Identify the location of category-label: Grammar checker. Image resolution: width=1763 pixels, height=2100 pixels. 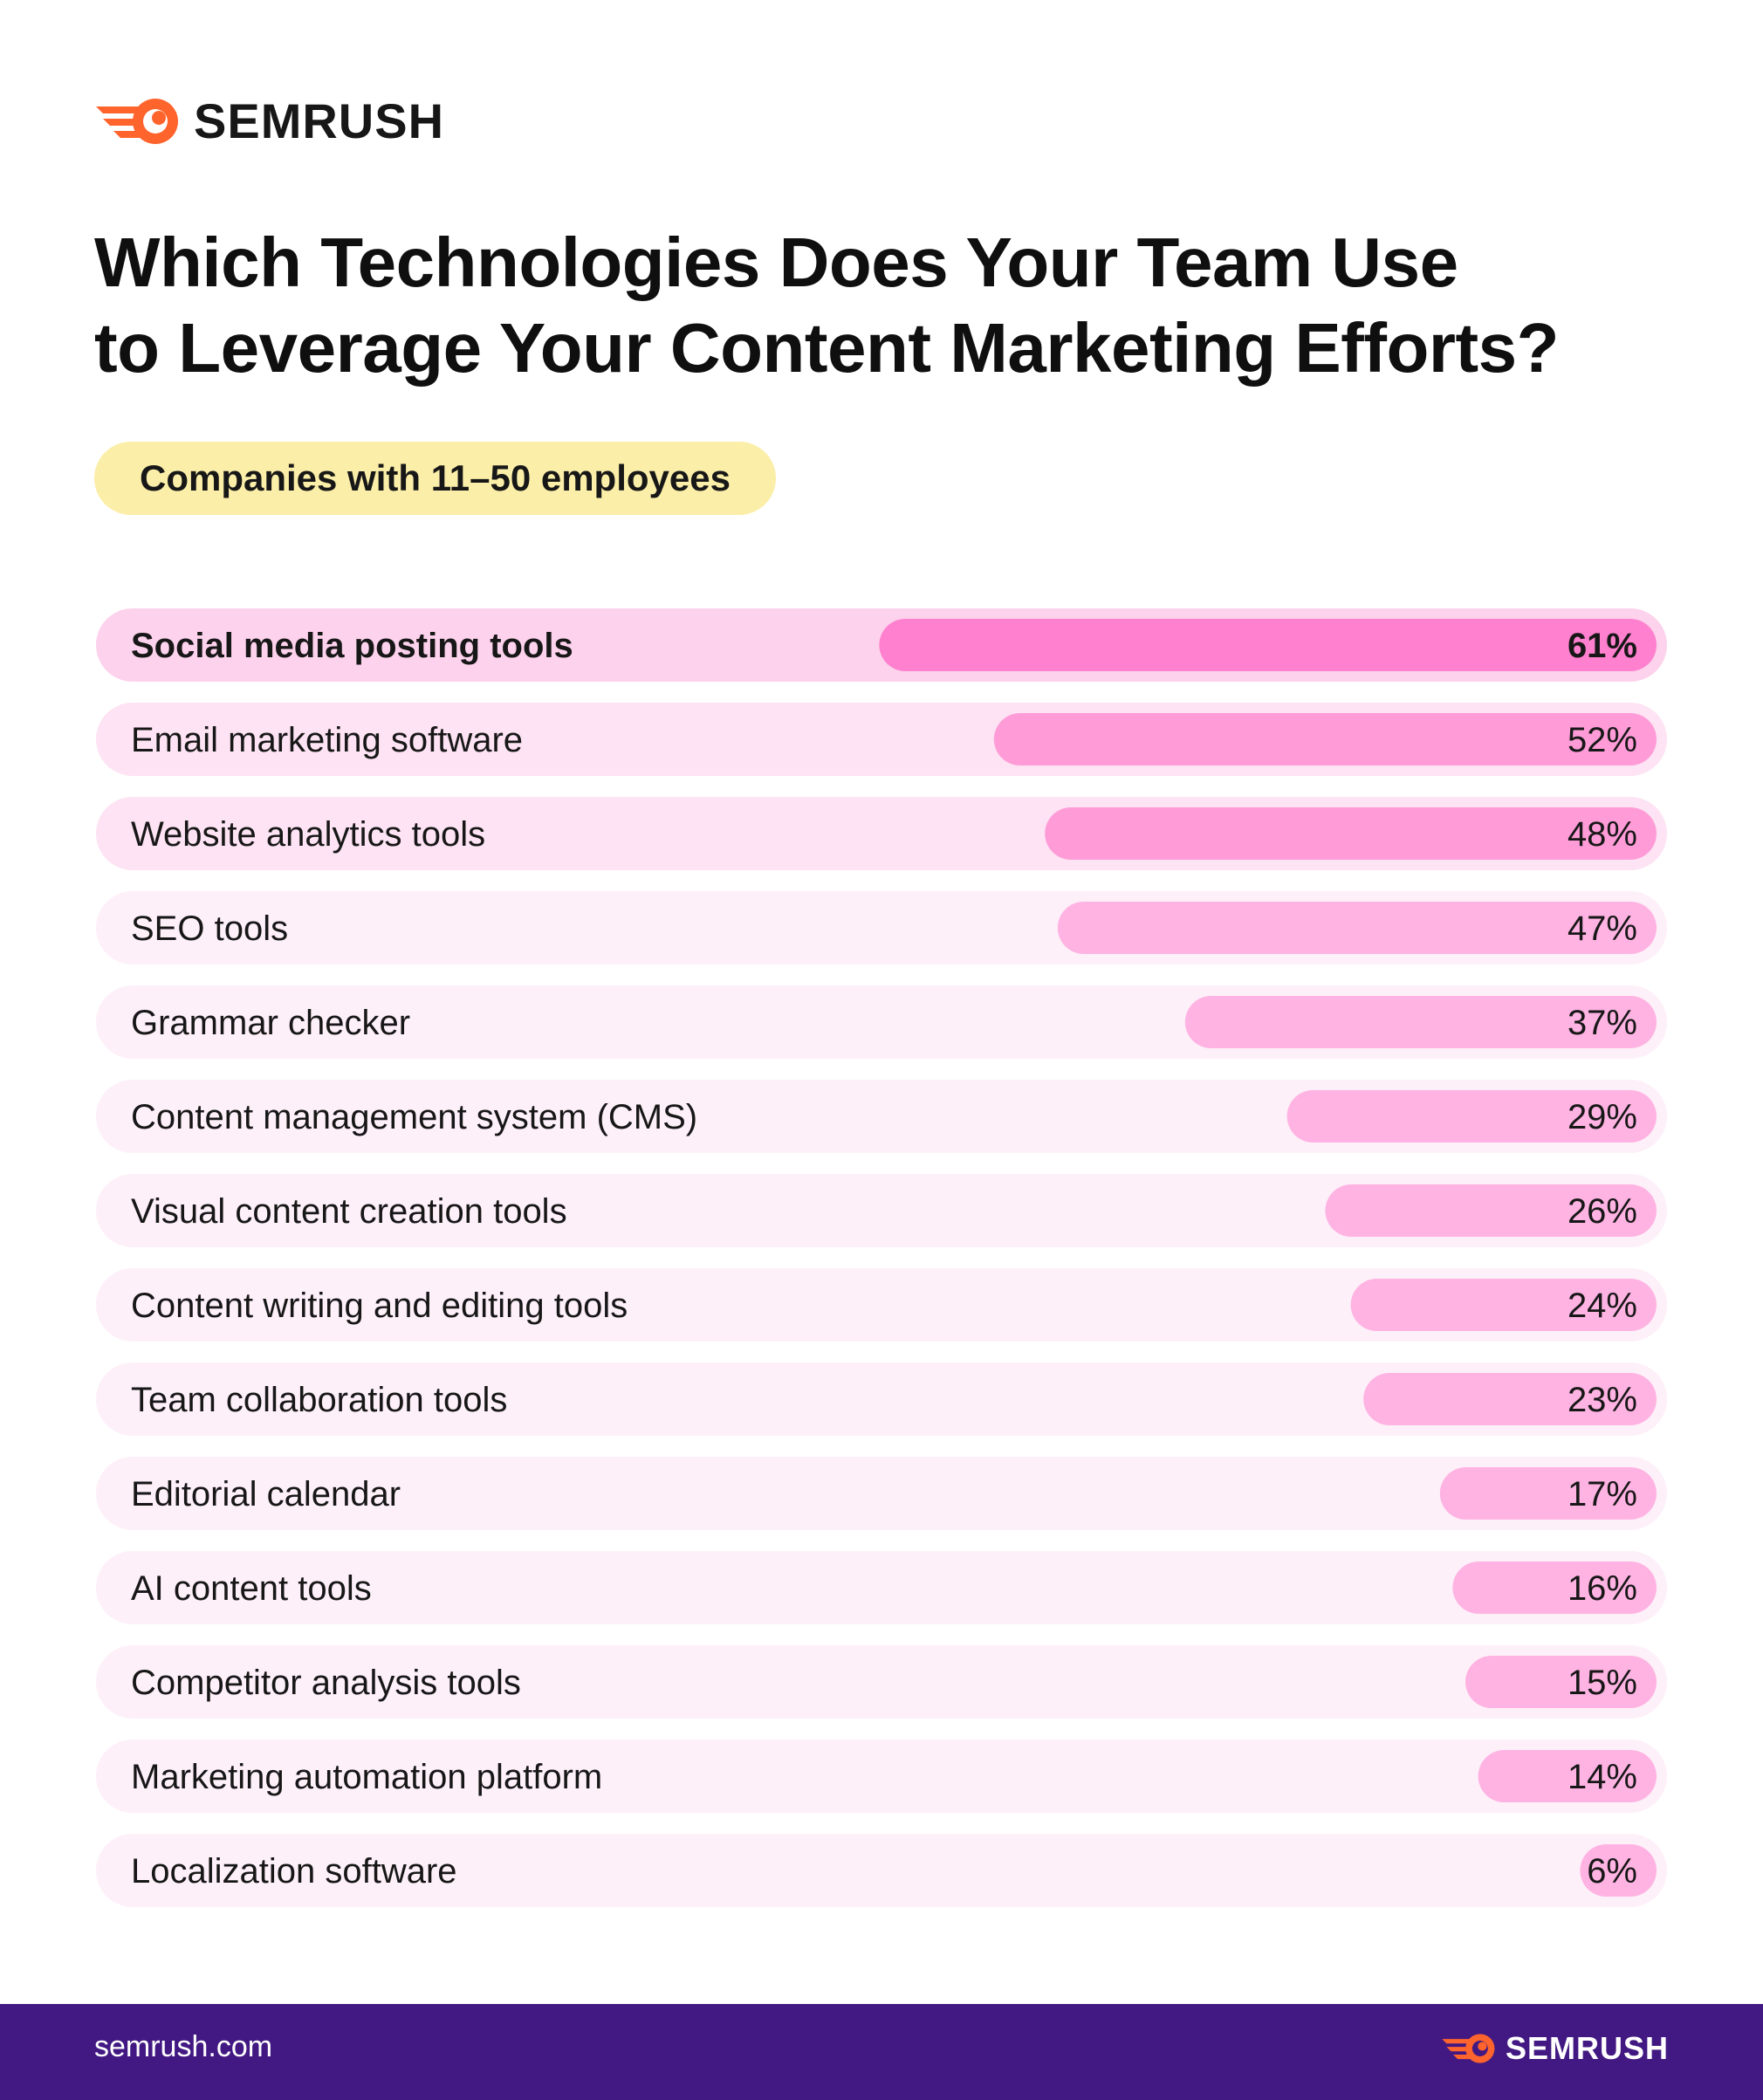
(270, 1023).